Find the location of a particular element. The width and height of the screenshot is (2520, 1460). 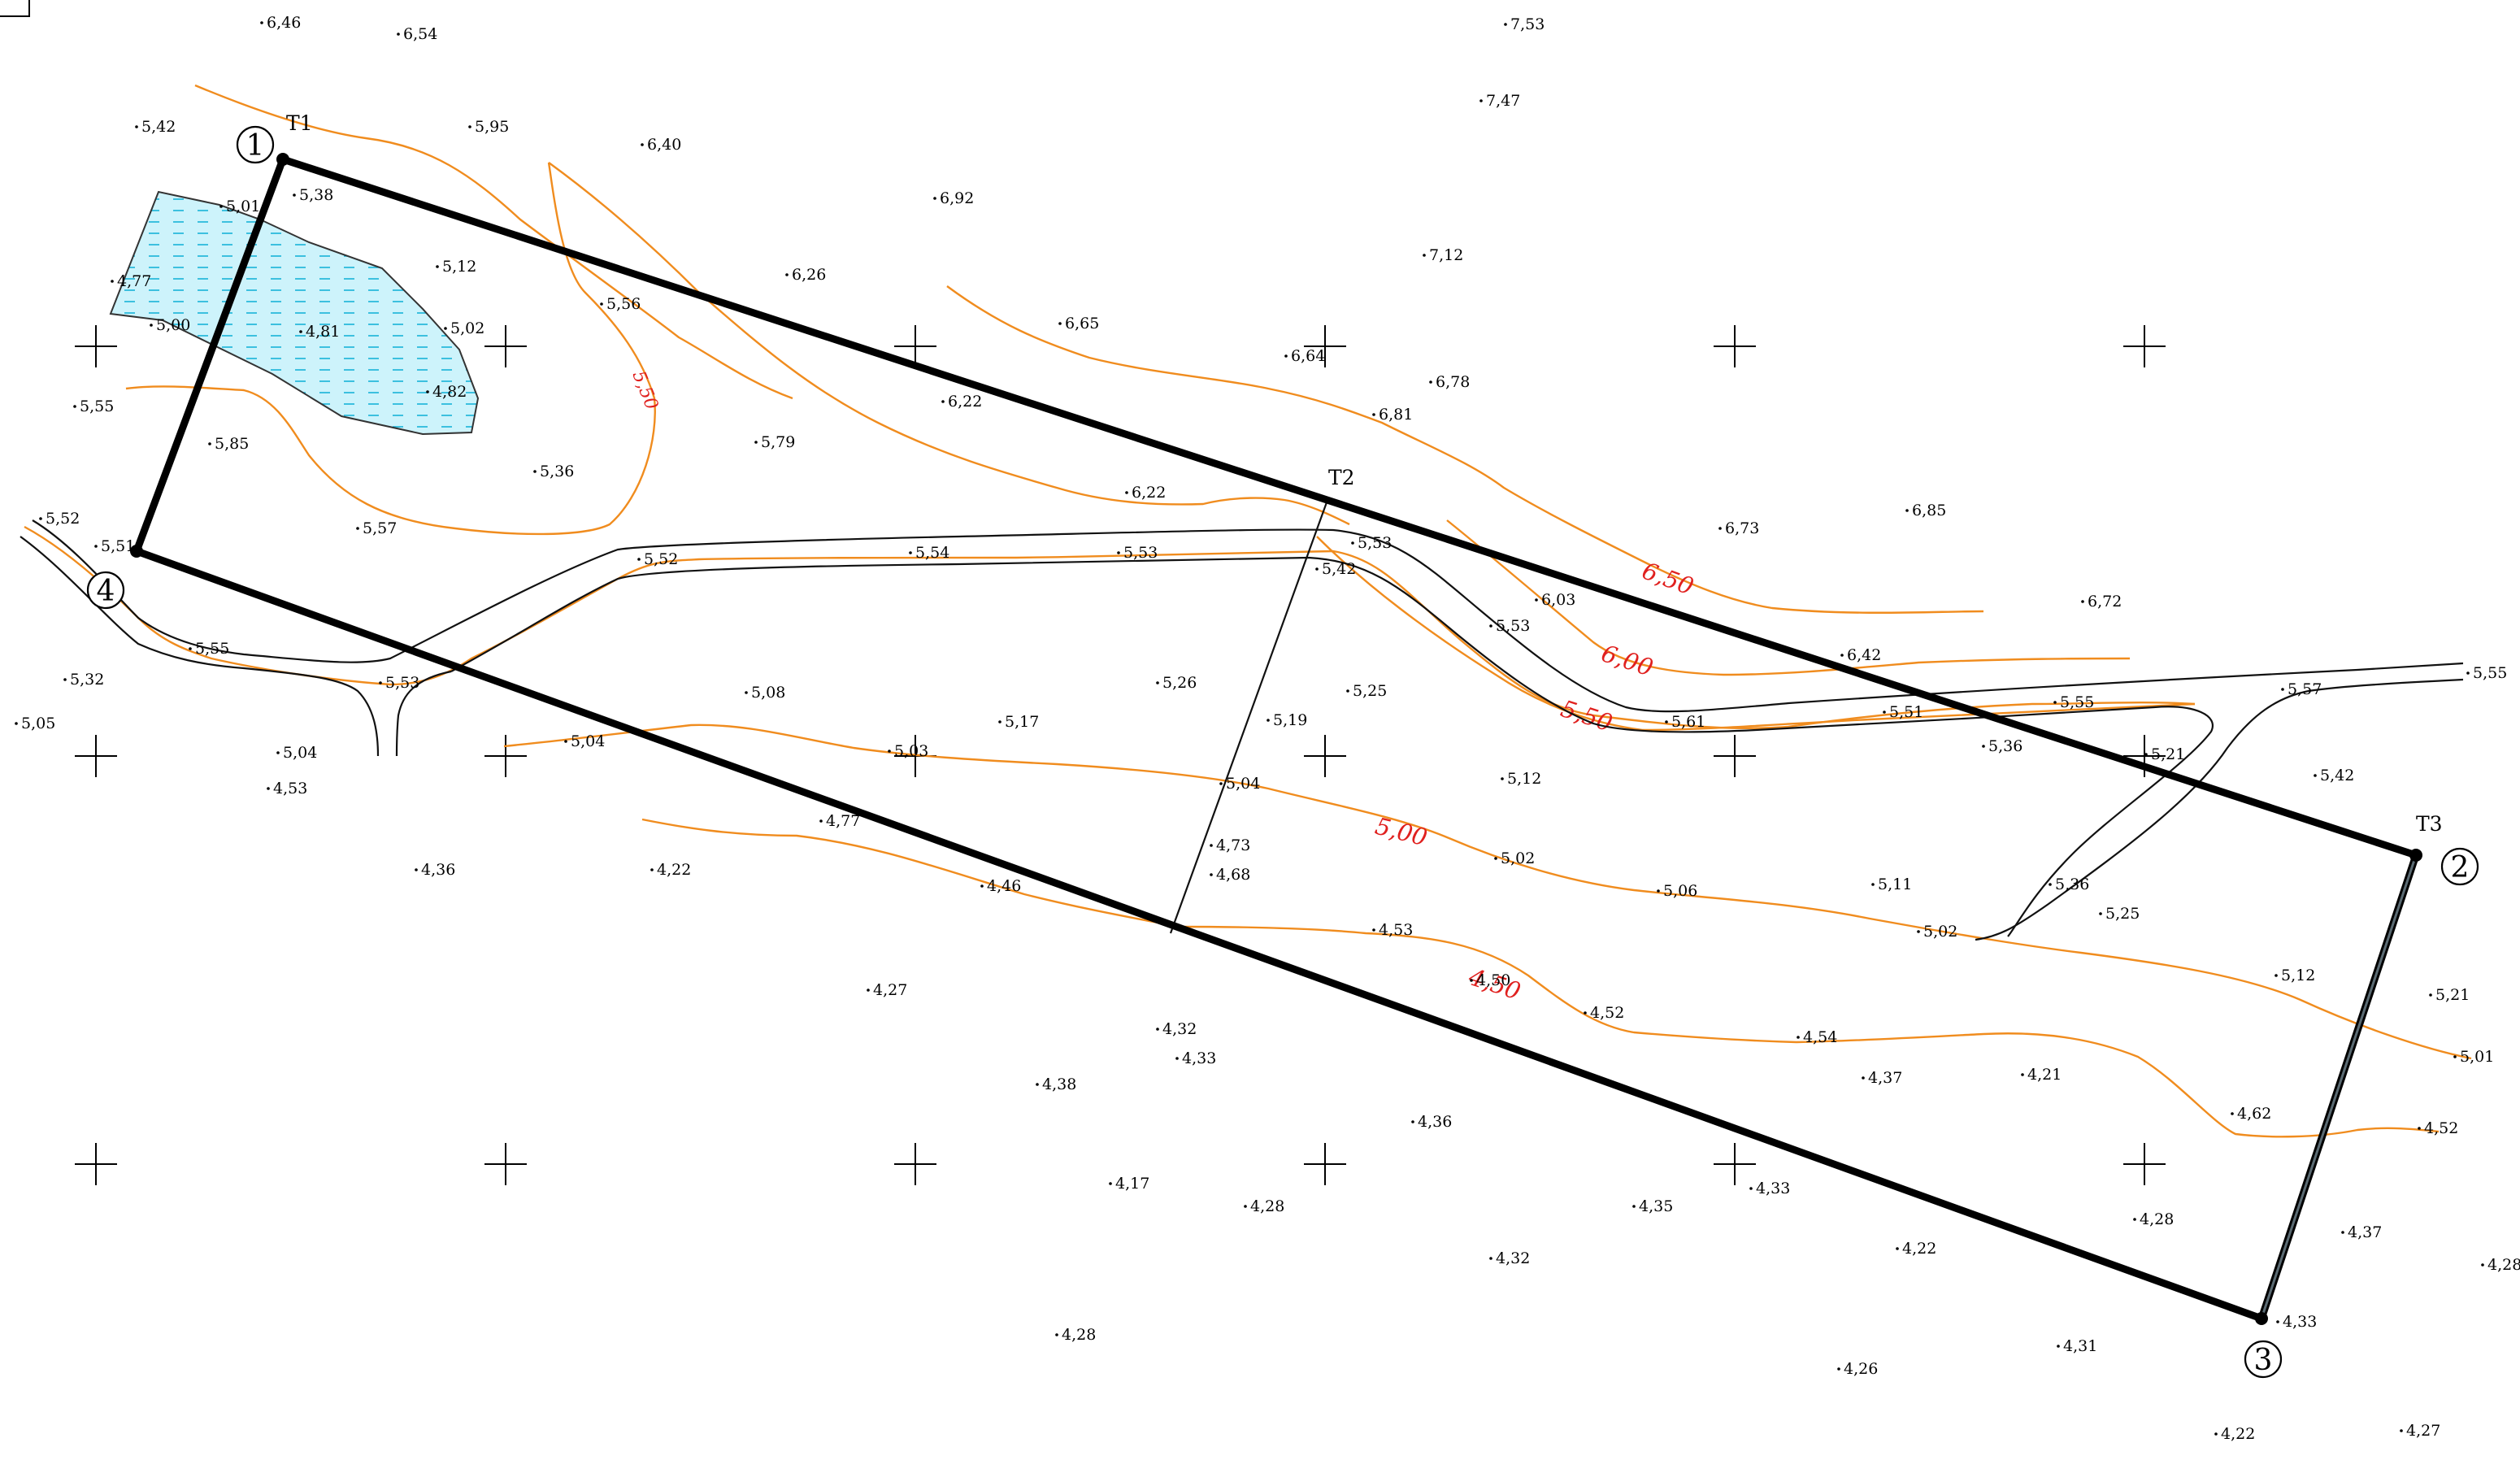

elevation-label: 5,21 is located at coordinates (2452, 995).